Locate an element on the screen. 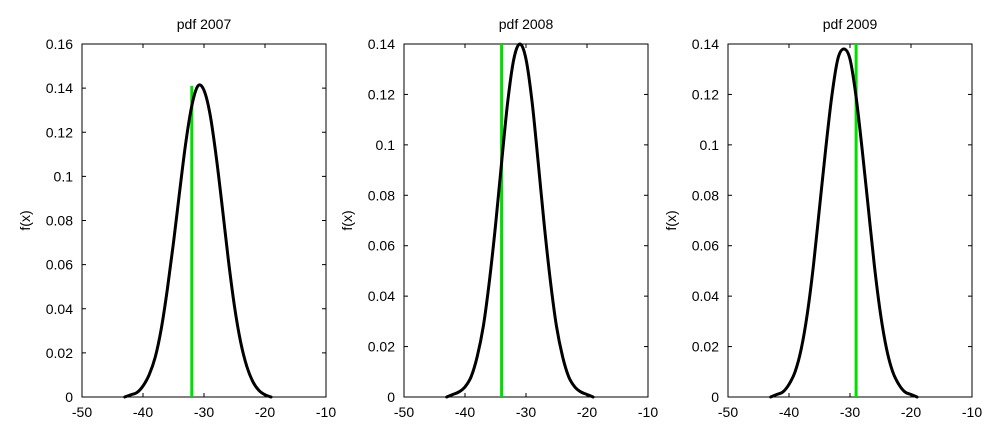 The width and height of the screenshot is (985, 429). y-tick-label: 0.16 is located at coordinates (59, 44).